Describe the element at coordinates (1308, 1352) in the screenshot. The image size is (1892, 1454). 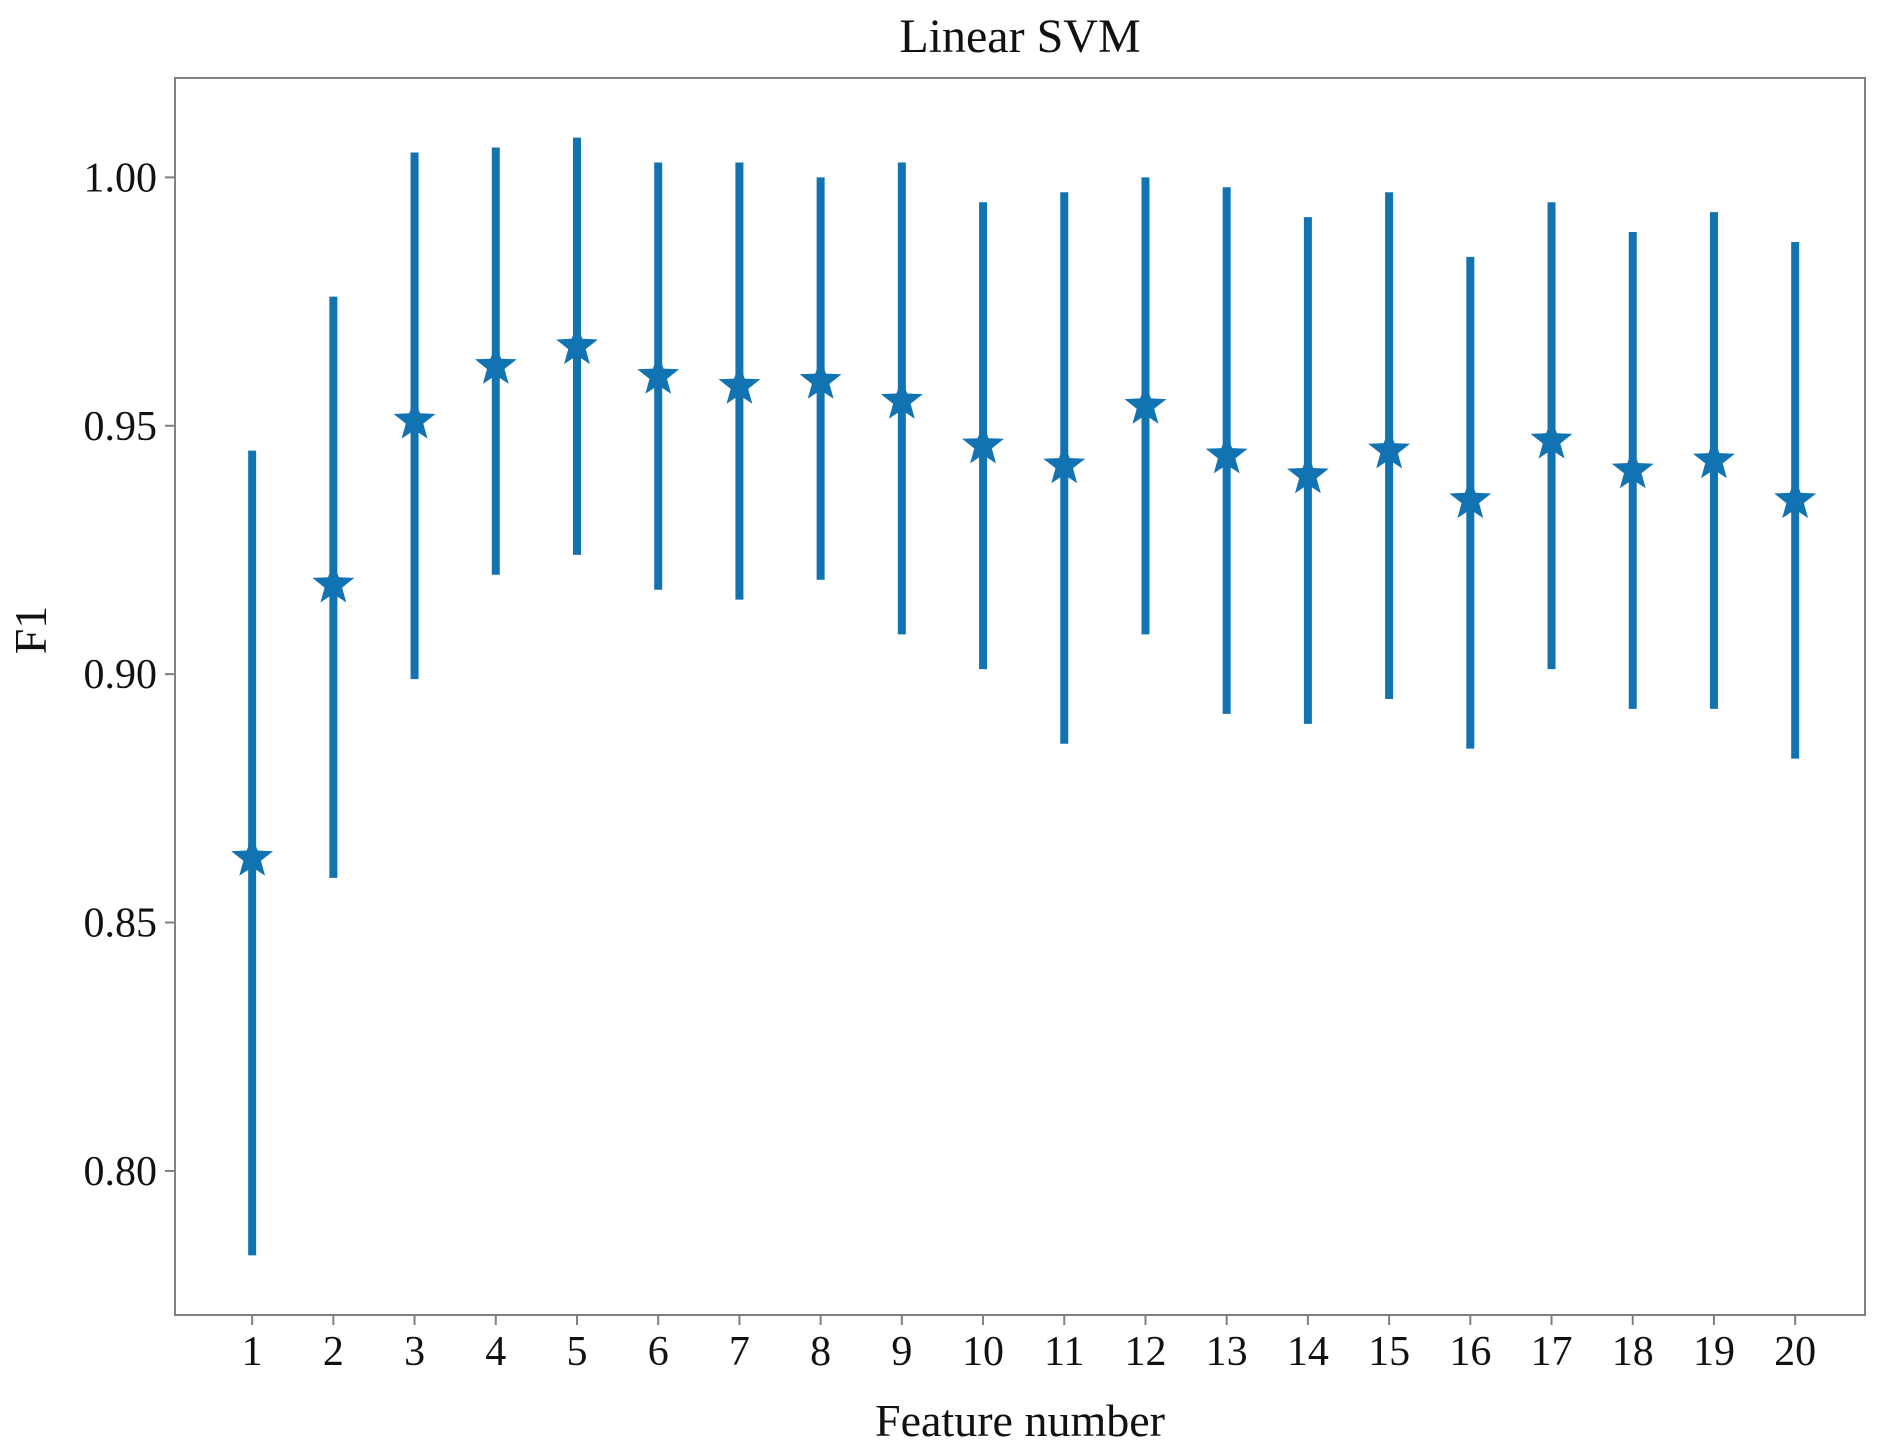
I see `x-tick-label: 14` at that location.